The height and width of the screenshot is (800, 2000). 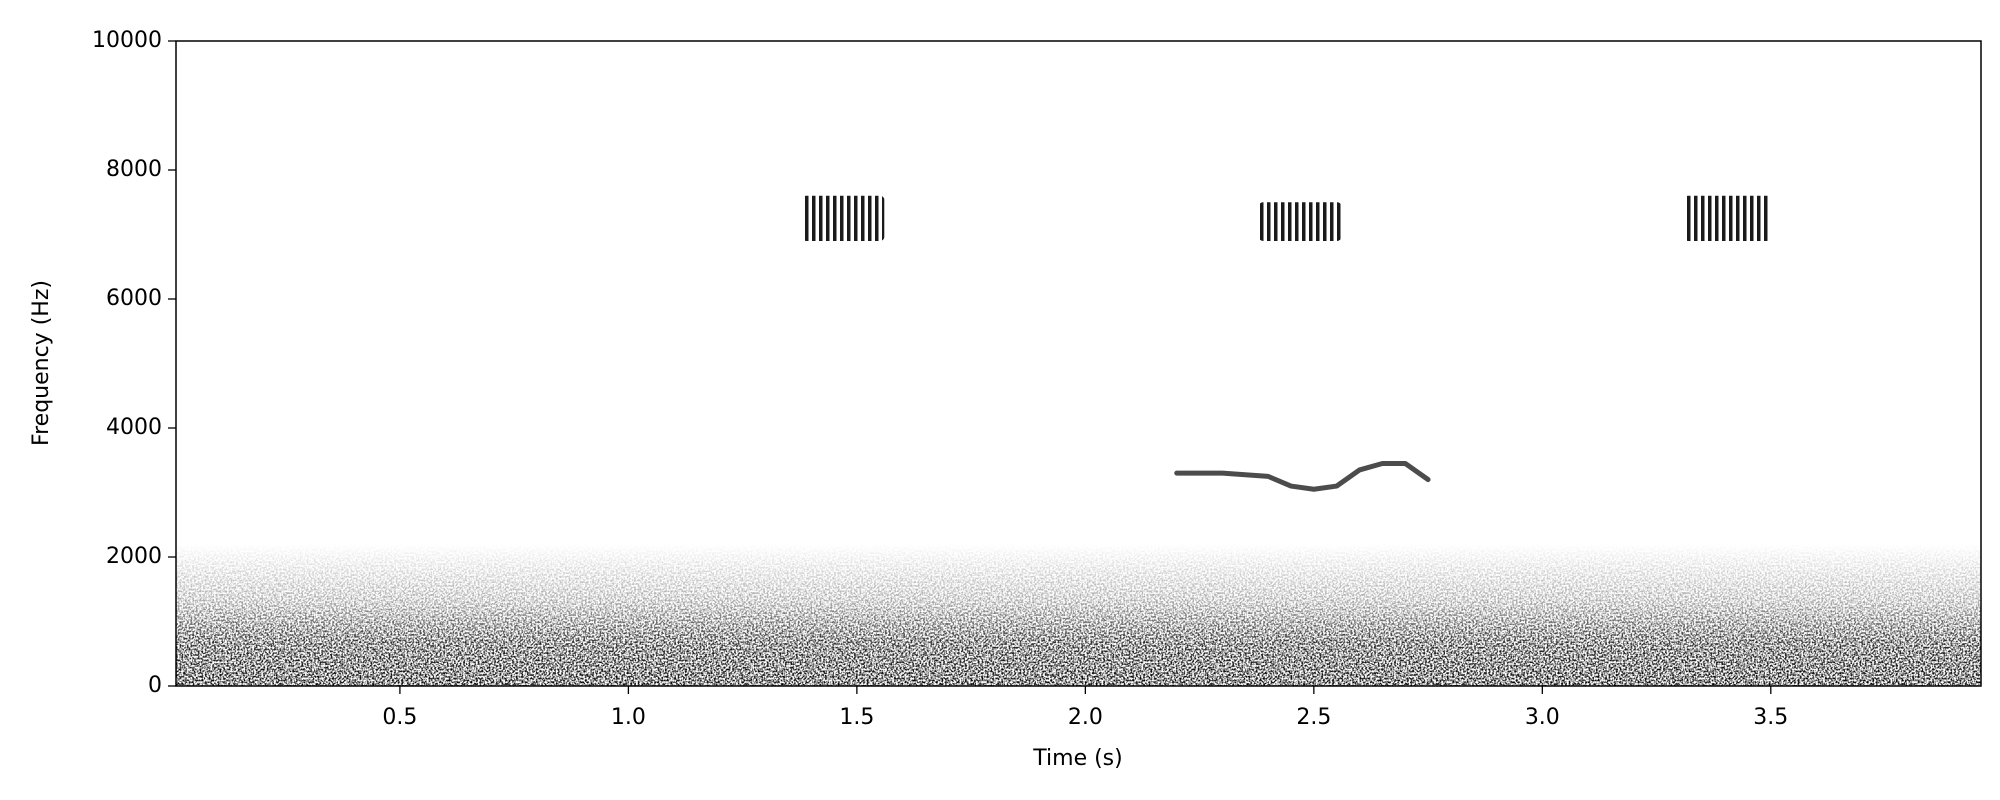 What do you see at coordinates (628, 717) in the screenshot?
I see `x-tick-label: 1.0` at bounding box center [628, 717].